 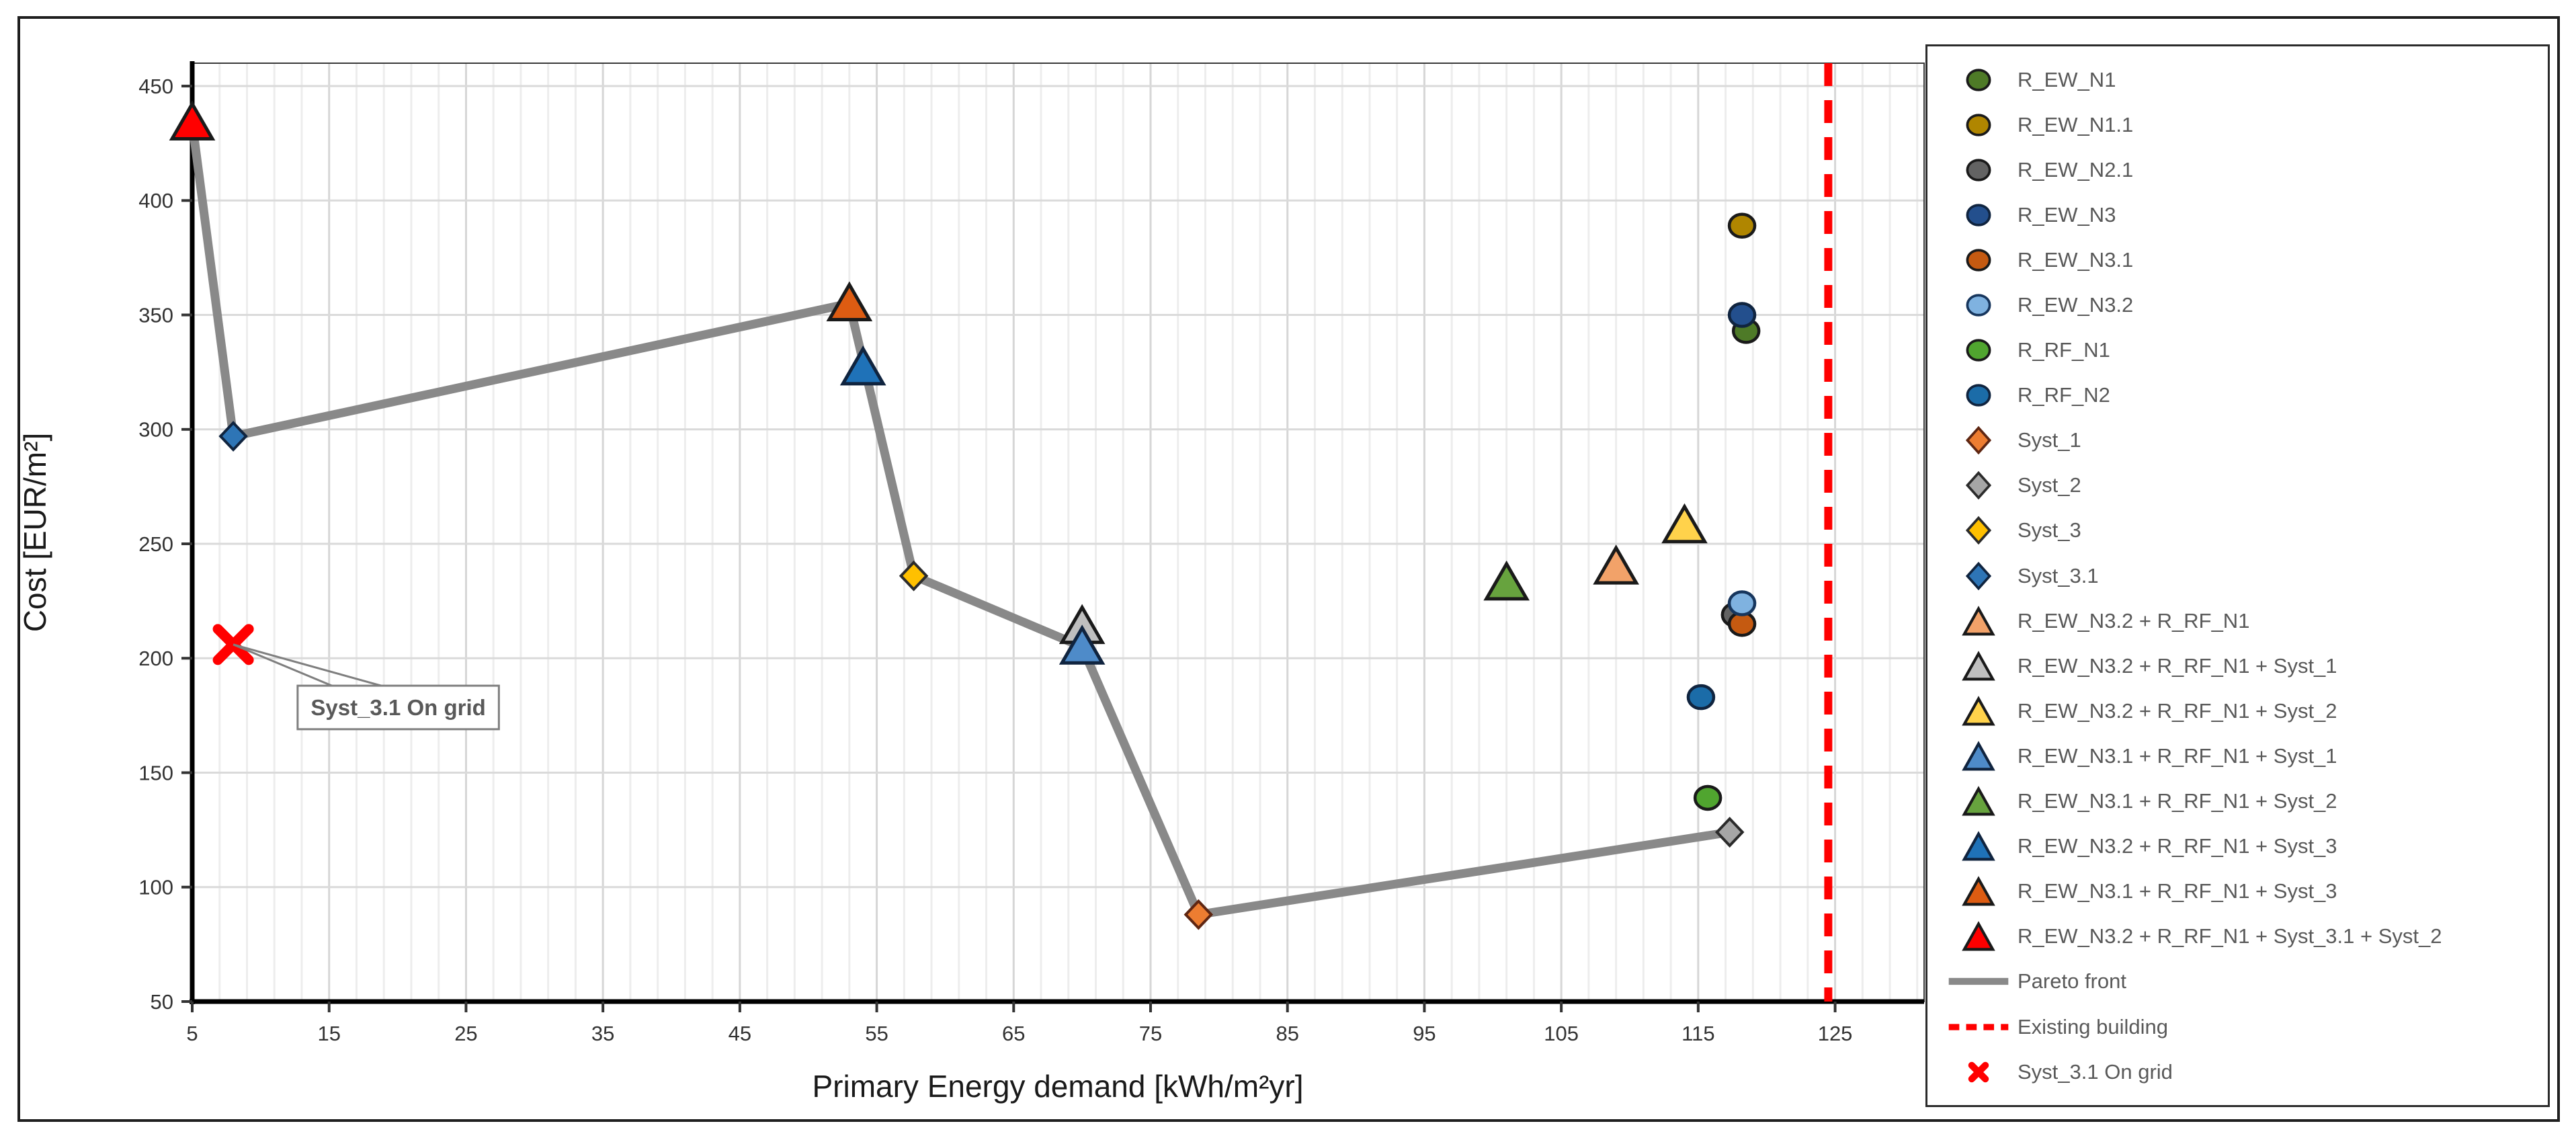 I want to click on svg-text: 150, so click(x=155, y=772).